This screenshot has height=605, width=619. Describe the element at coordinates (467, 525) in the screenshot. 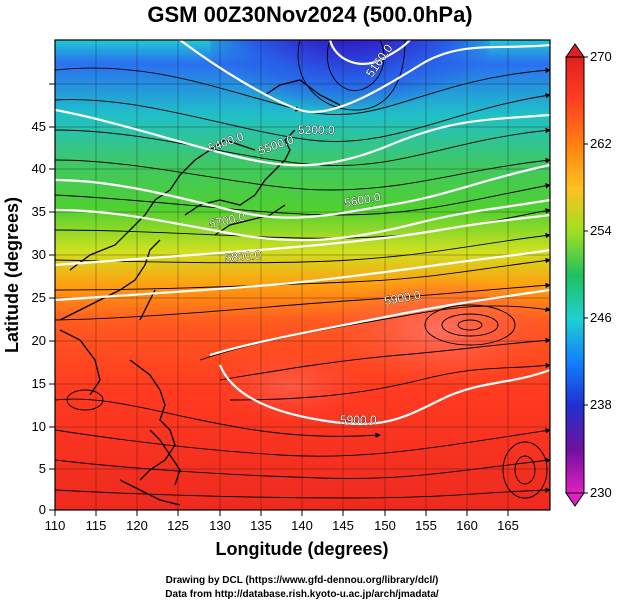

I see `x-tick-label: 160` at that location.